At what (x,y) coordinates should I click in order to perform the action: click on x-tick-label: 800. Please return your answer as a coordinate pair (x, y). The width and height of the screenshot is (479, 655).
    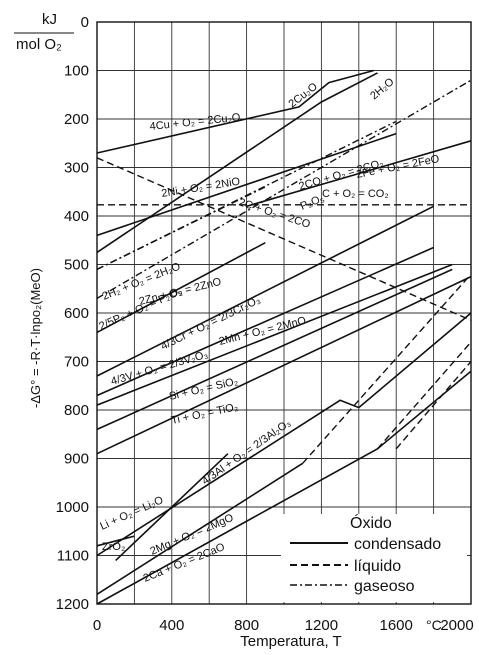
    Looking at the image, I should click on (246, 625).